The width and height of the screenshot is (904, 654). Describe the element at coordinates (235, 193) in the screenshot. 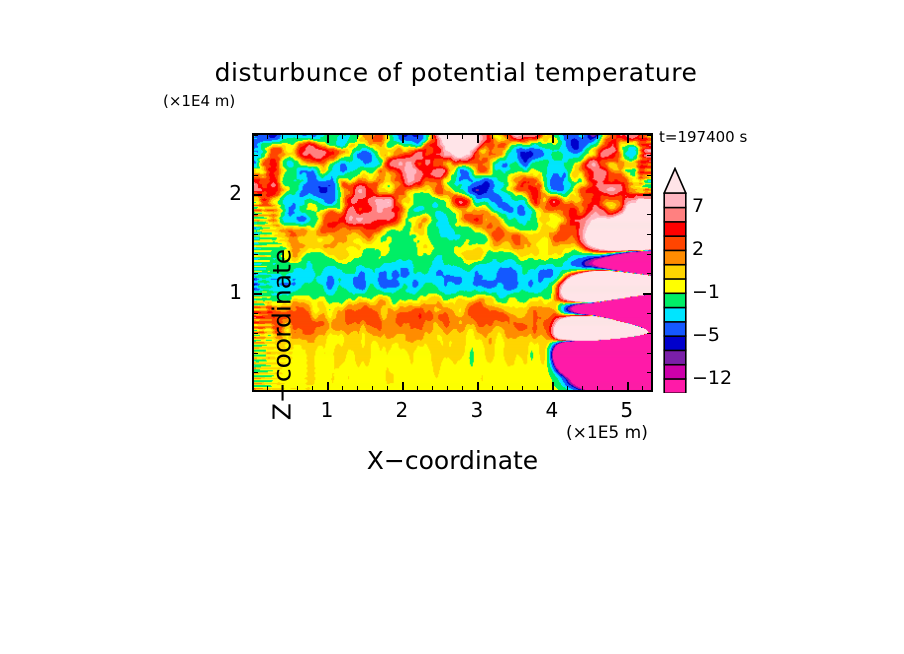

I see `y-tick-label: 2` at that location.